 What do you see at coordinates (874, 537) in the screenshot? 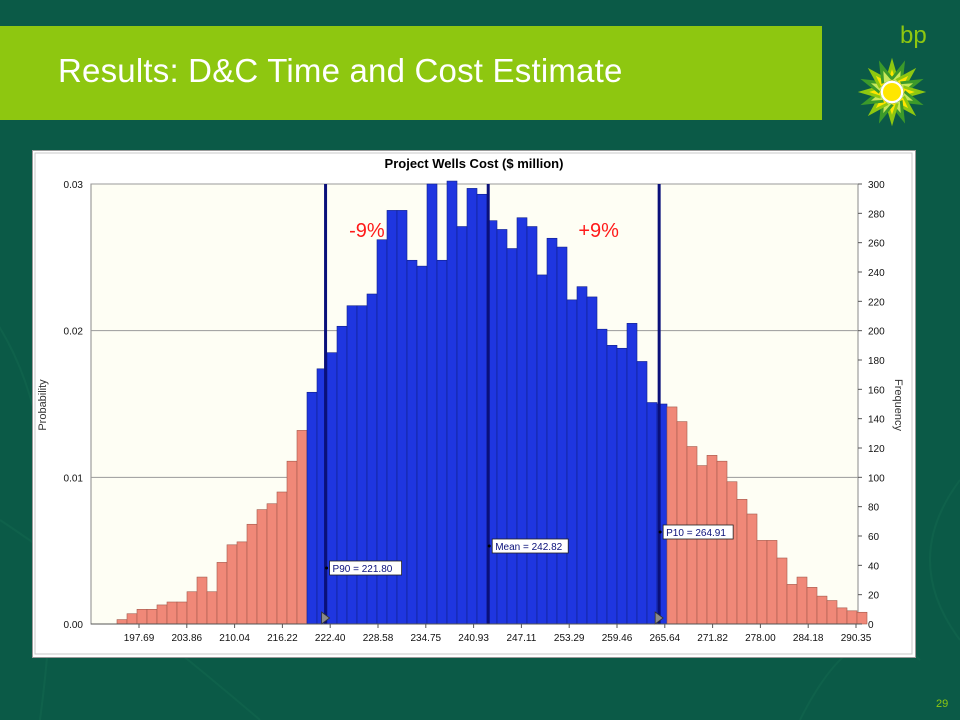
I see `right-tick-label: 60` at bounding box center [874, 537].